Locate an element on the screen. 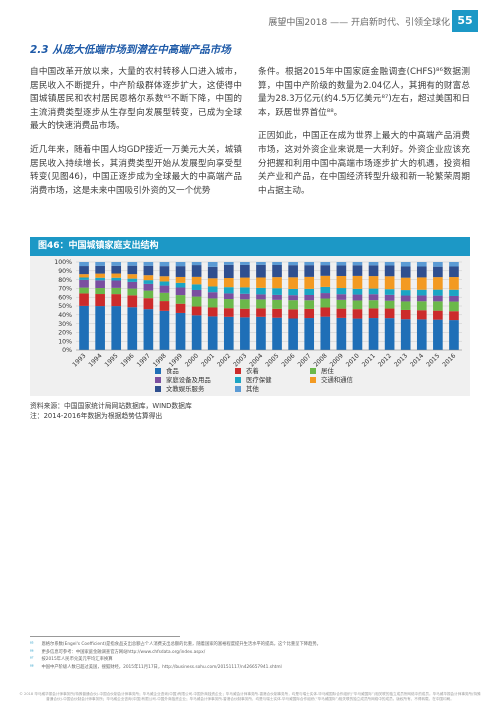 Image resolution: width=500 pixels, height=707 pixels. legend-item: 其他 is located at coordinates (247, 388).